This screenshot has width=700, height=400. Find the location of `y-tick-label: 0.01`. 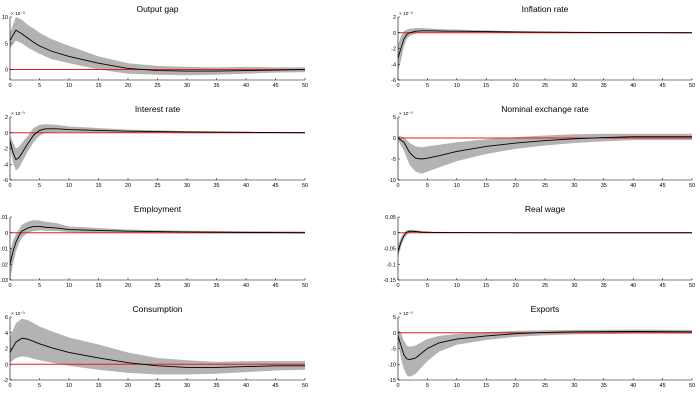

y-tick-label: 0.01 is located at coordinates (4, 218).